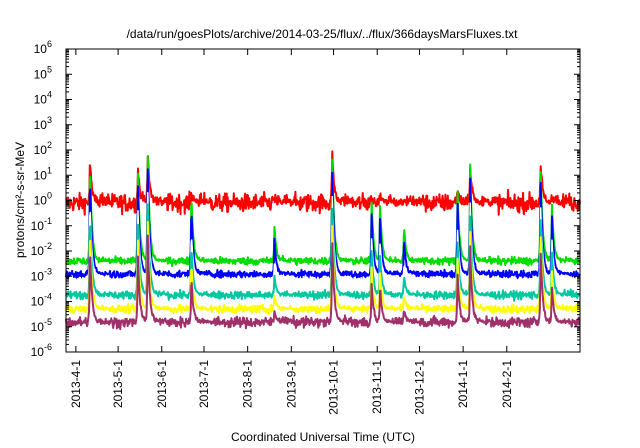  What do you see at coordinates (377, 387) in the screenshot?
I see `x-tick-label: 2013-11-1` at bounding box center [377, 387].